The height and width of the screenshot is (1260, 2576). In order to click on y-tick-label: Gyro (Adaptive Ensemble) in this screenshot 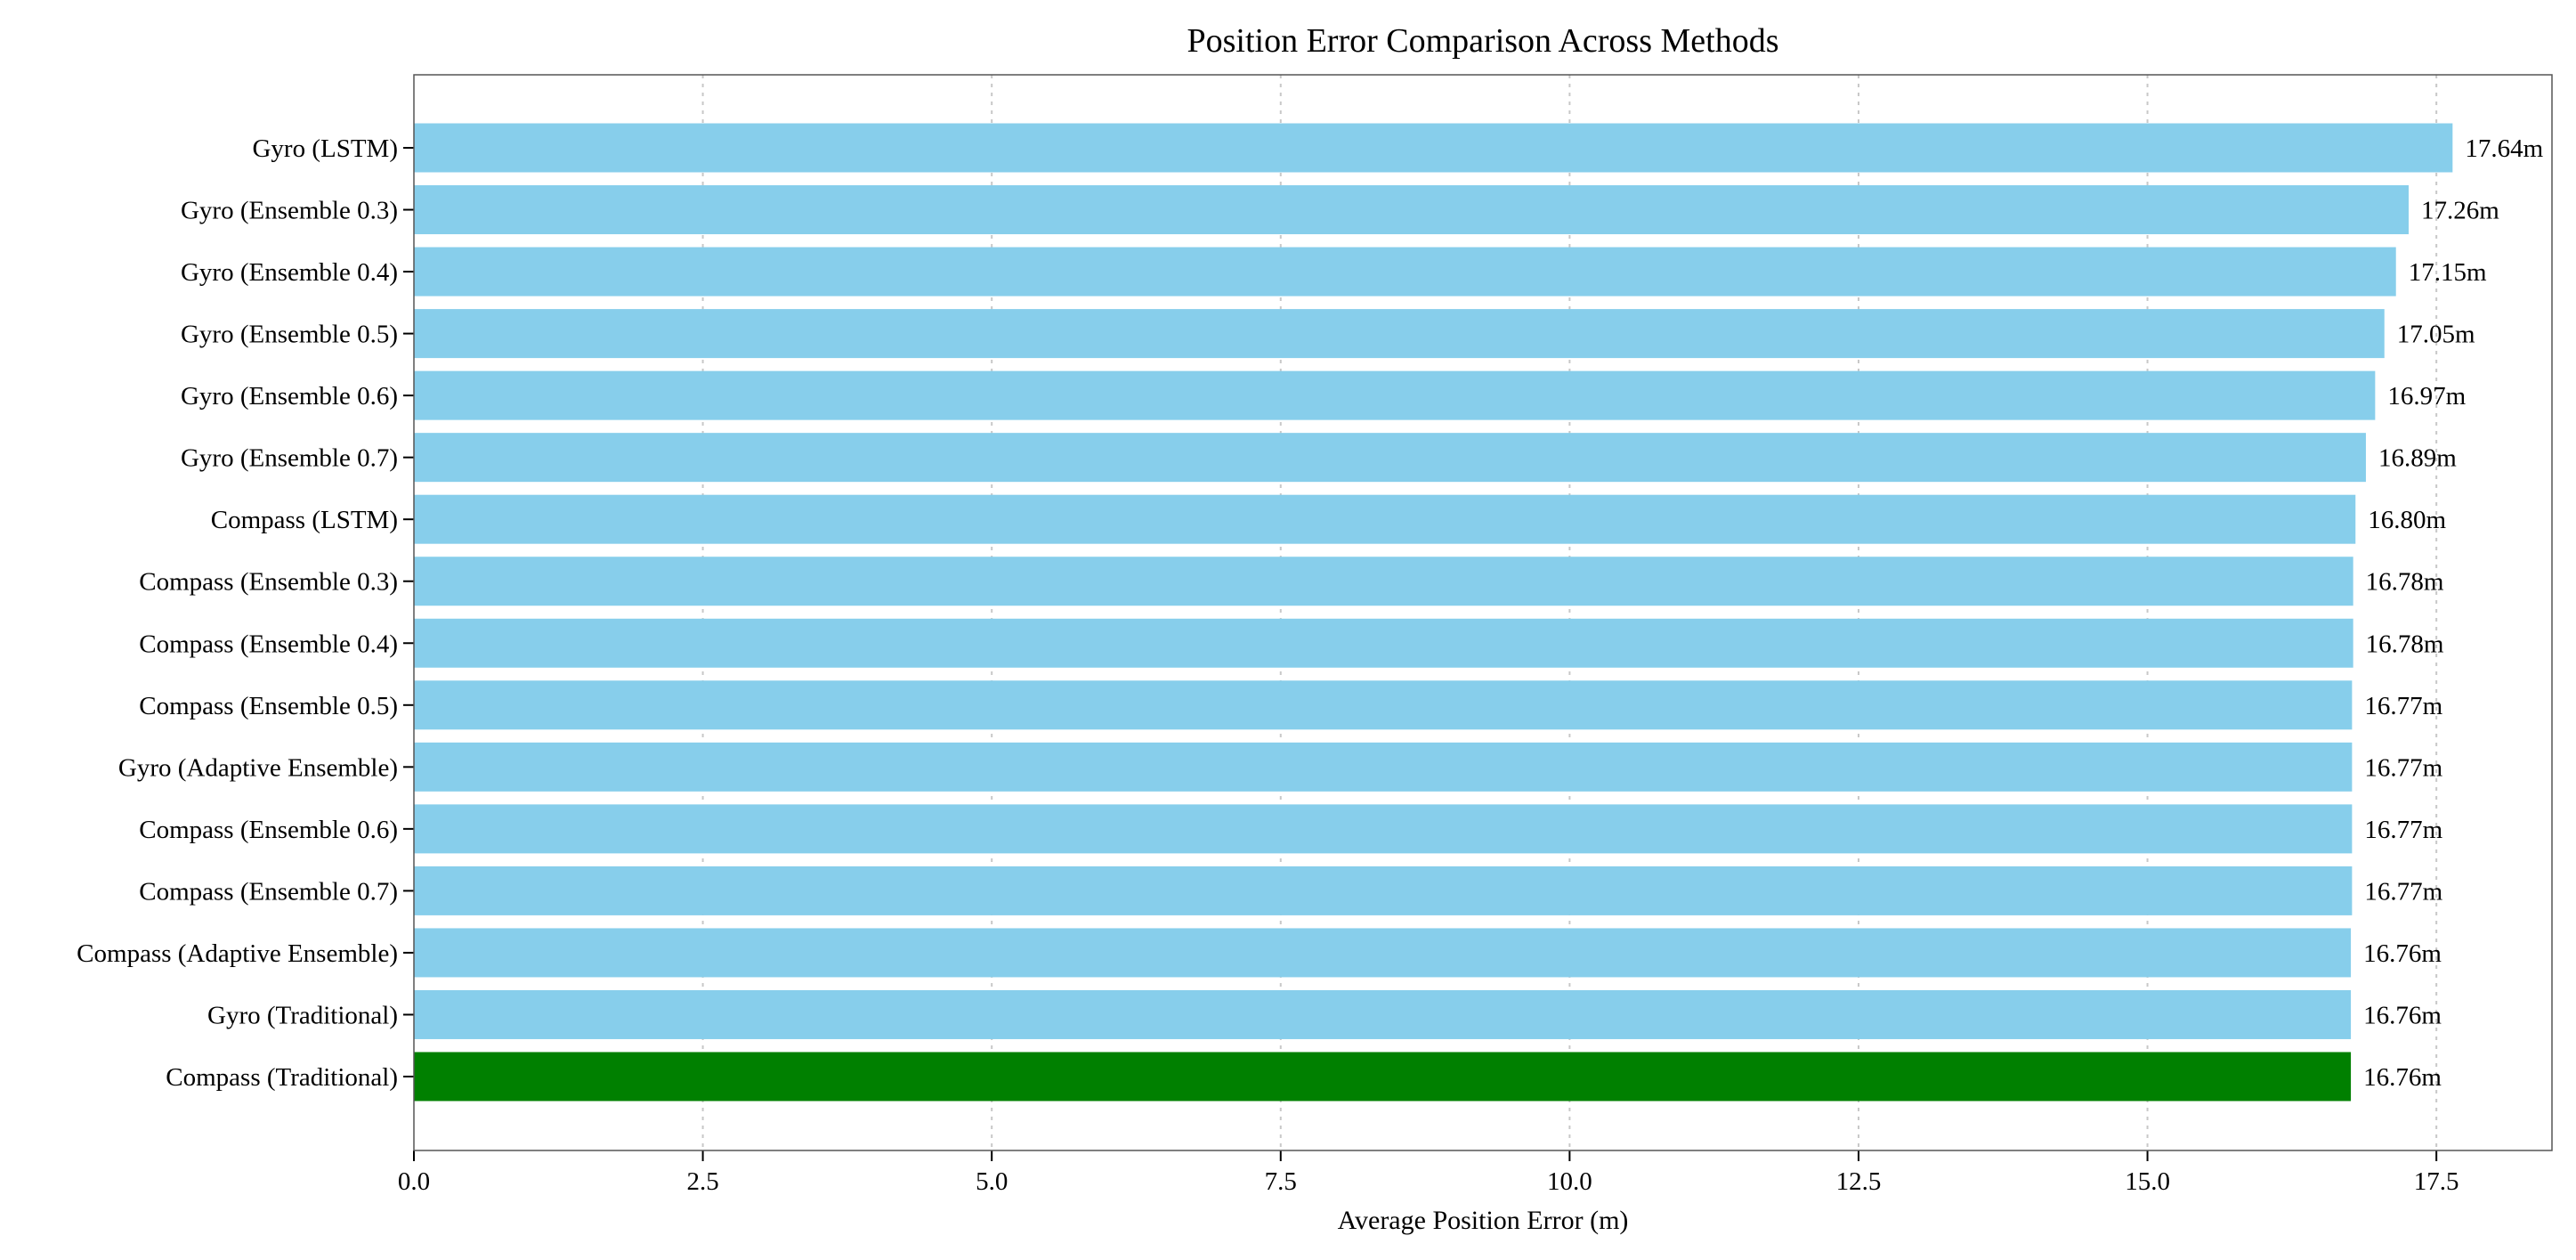, I will do `click(258, 767)`.